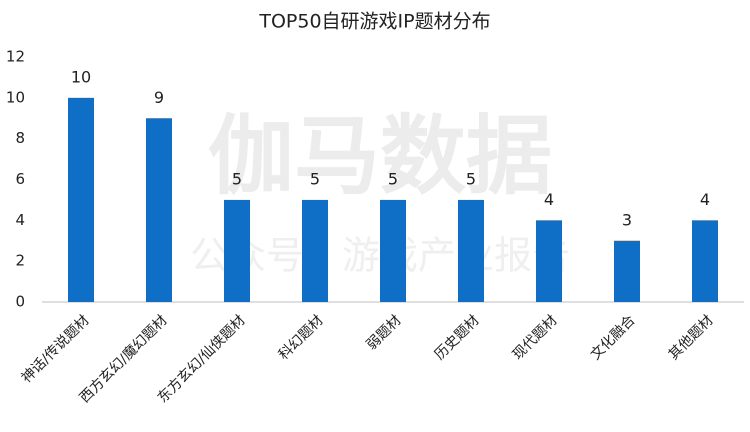 The image size is (750, 432). What do you see at coordinates (380, 156) in the screenshot?
I see `watermark: 伽马数据` at bounding box center [380, 156].